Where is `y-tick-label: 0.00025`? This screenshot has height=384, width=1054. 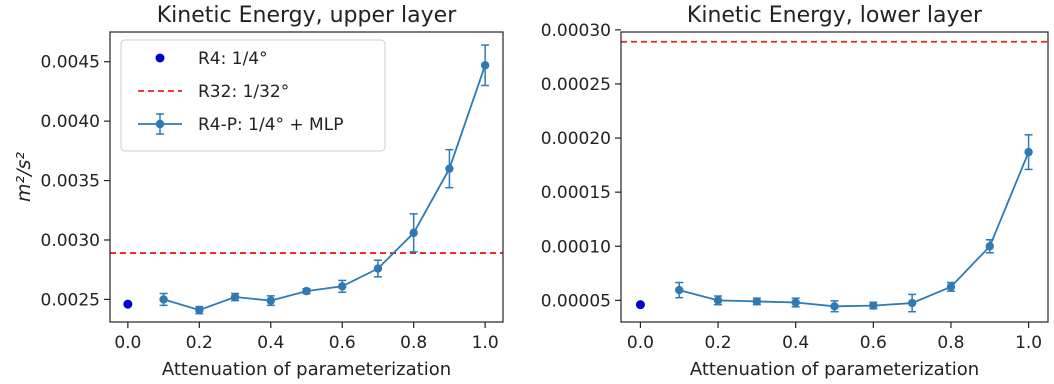 y-tick-label: 0.00025 is located at coordinates (576, 85).